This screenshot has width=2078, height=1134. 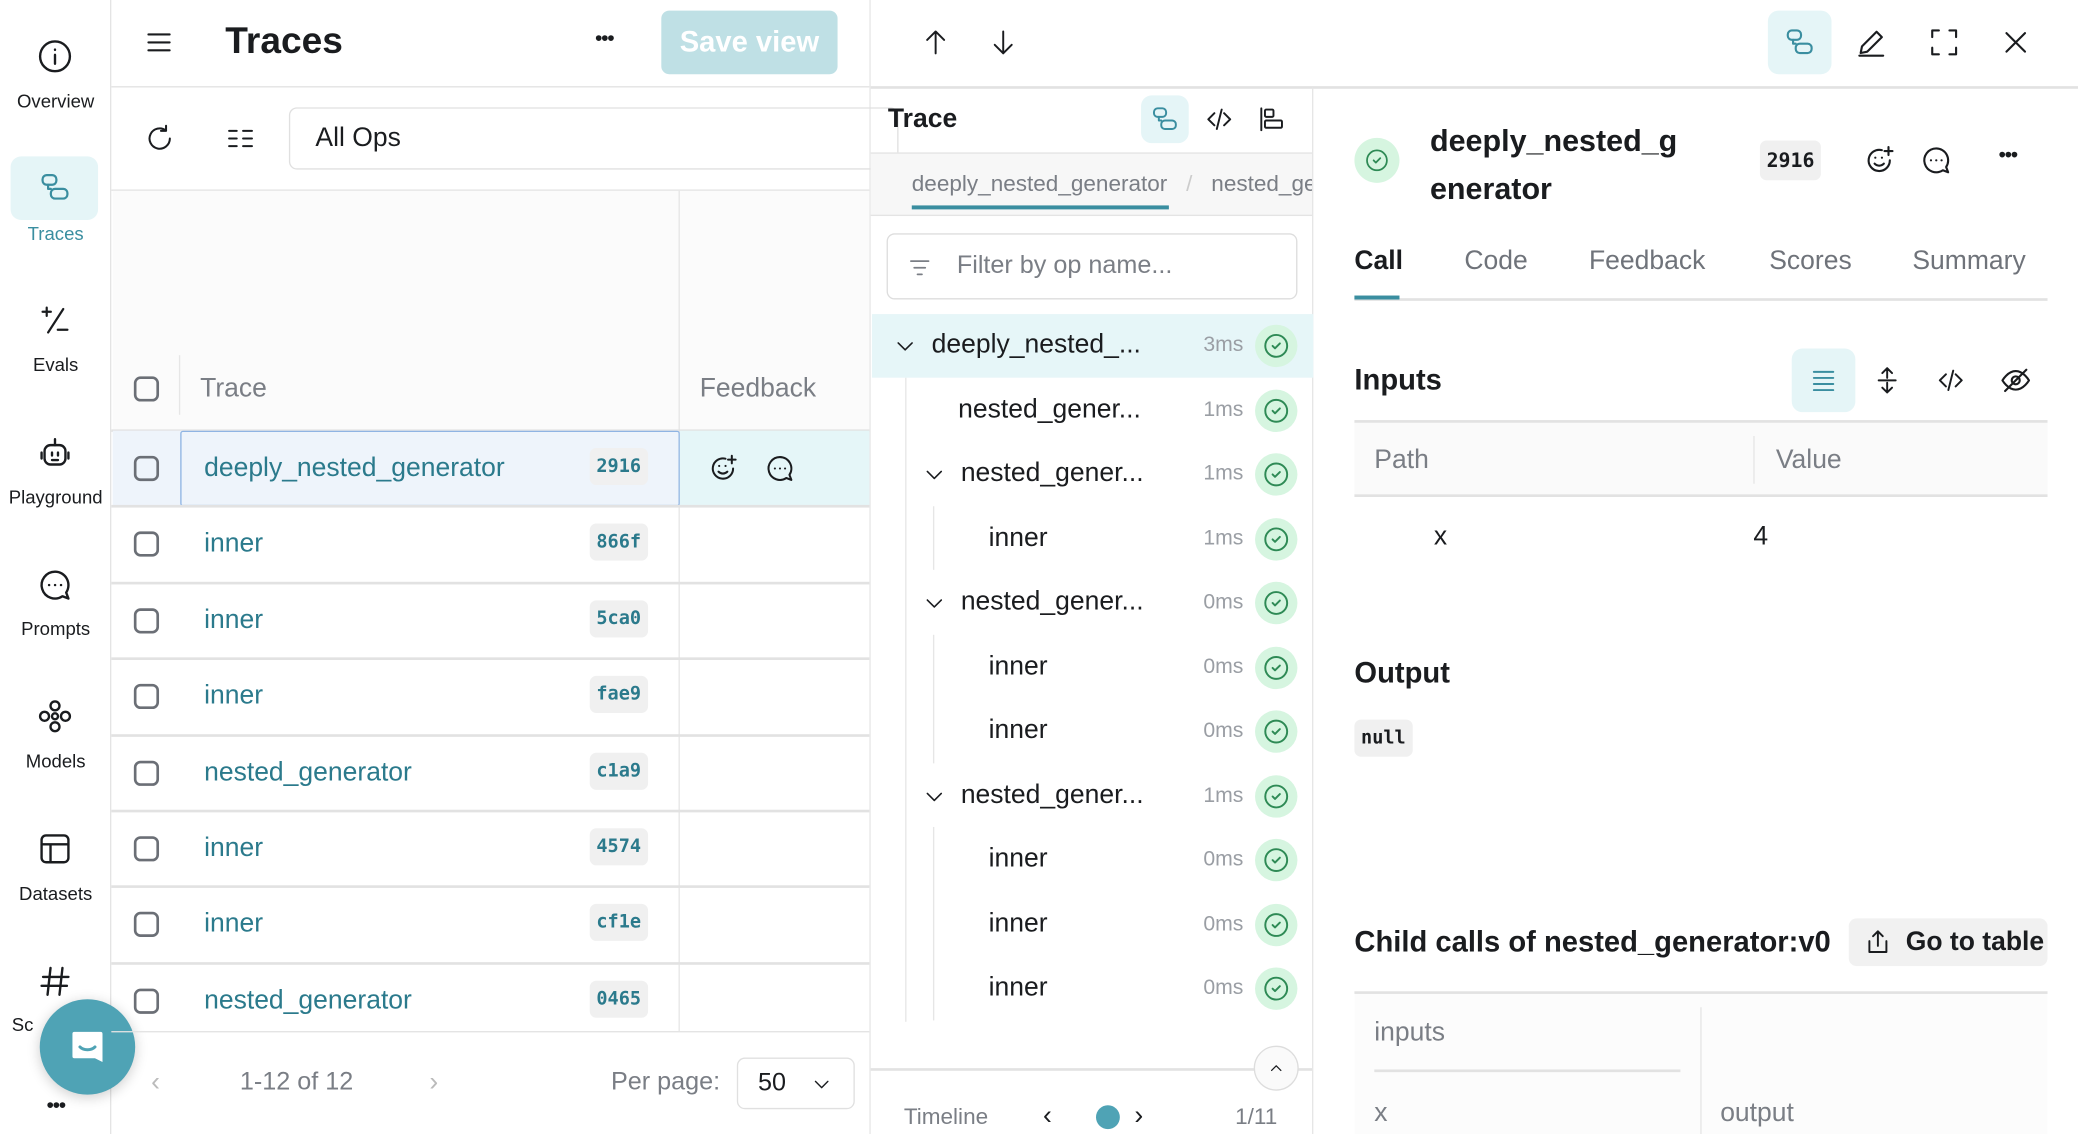 What do you see at coordinates (1496, 261) in the screenshot?
I see `tab-code: Code` at bounding box center [1496, 261].